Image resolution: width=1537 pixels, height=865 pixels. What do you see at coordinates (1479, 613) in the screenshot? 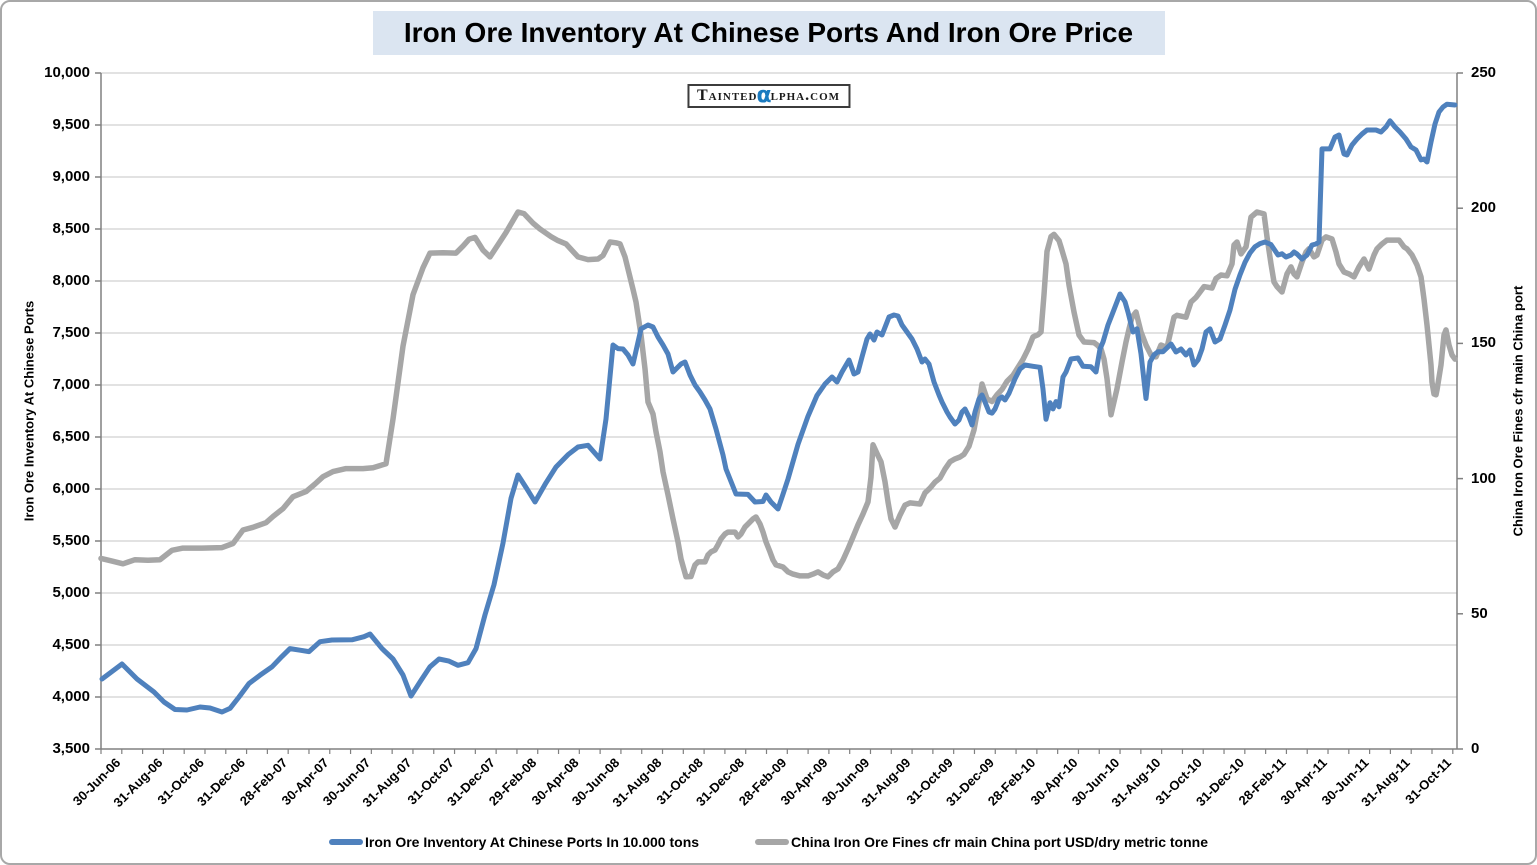
I see `right-axis-tick-label: 50` at bounding box center [1479, 613].